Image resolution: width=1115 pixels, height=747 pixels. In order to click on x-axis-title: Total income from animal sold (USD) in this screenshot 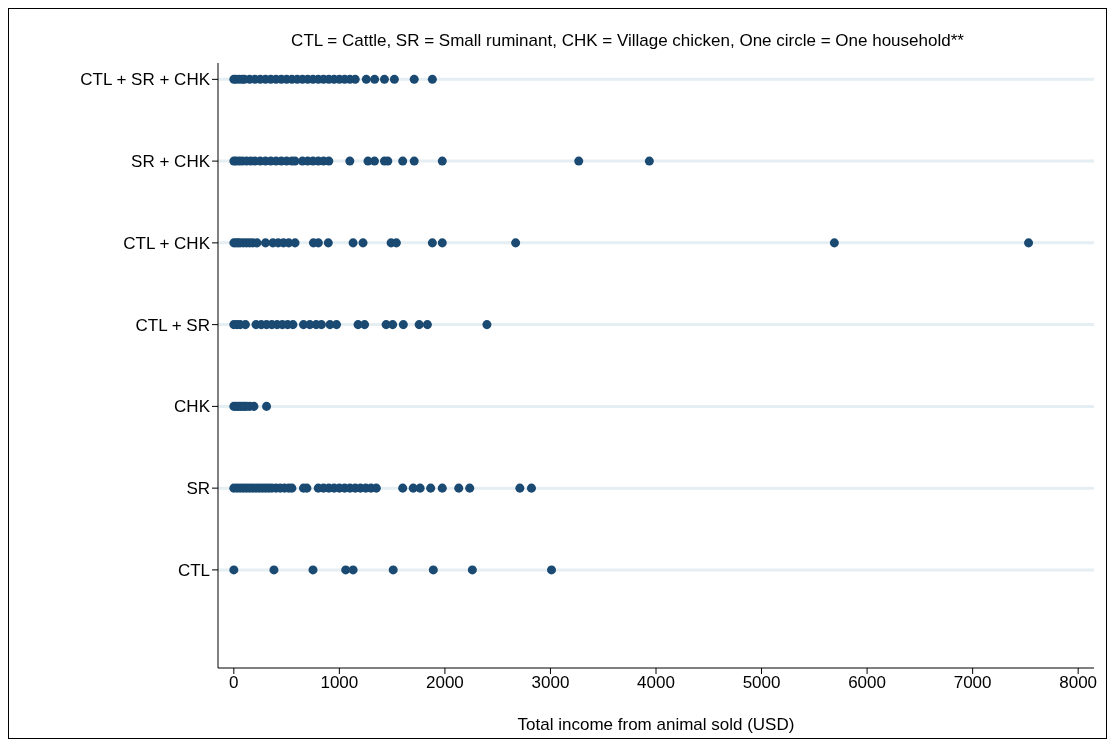, I will do `click(656, 724)`.